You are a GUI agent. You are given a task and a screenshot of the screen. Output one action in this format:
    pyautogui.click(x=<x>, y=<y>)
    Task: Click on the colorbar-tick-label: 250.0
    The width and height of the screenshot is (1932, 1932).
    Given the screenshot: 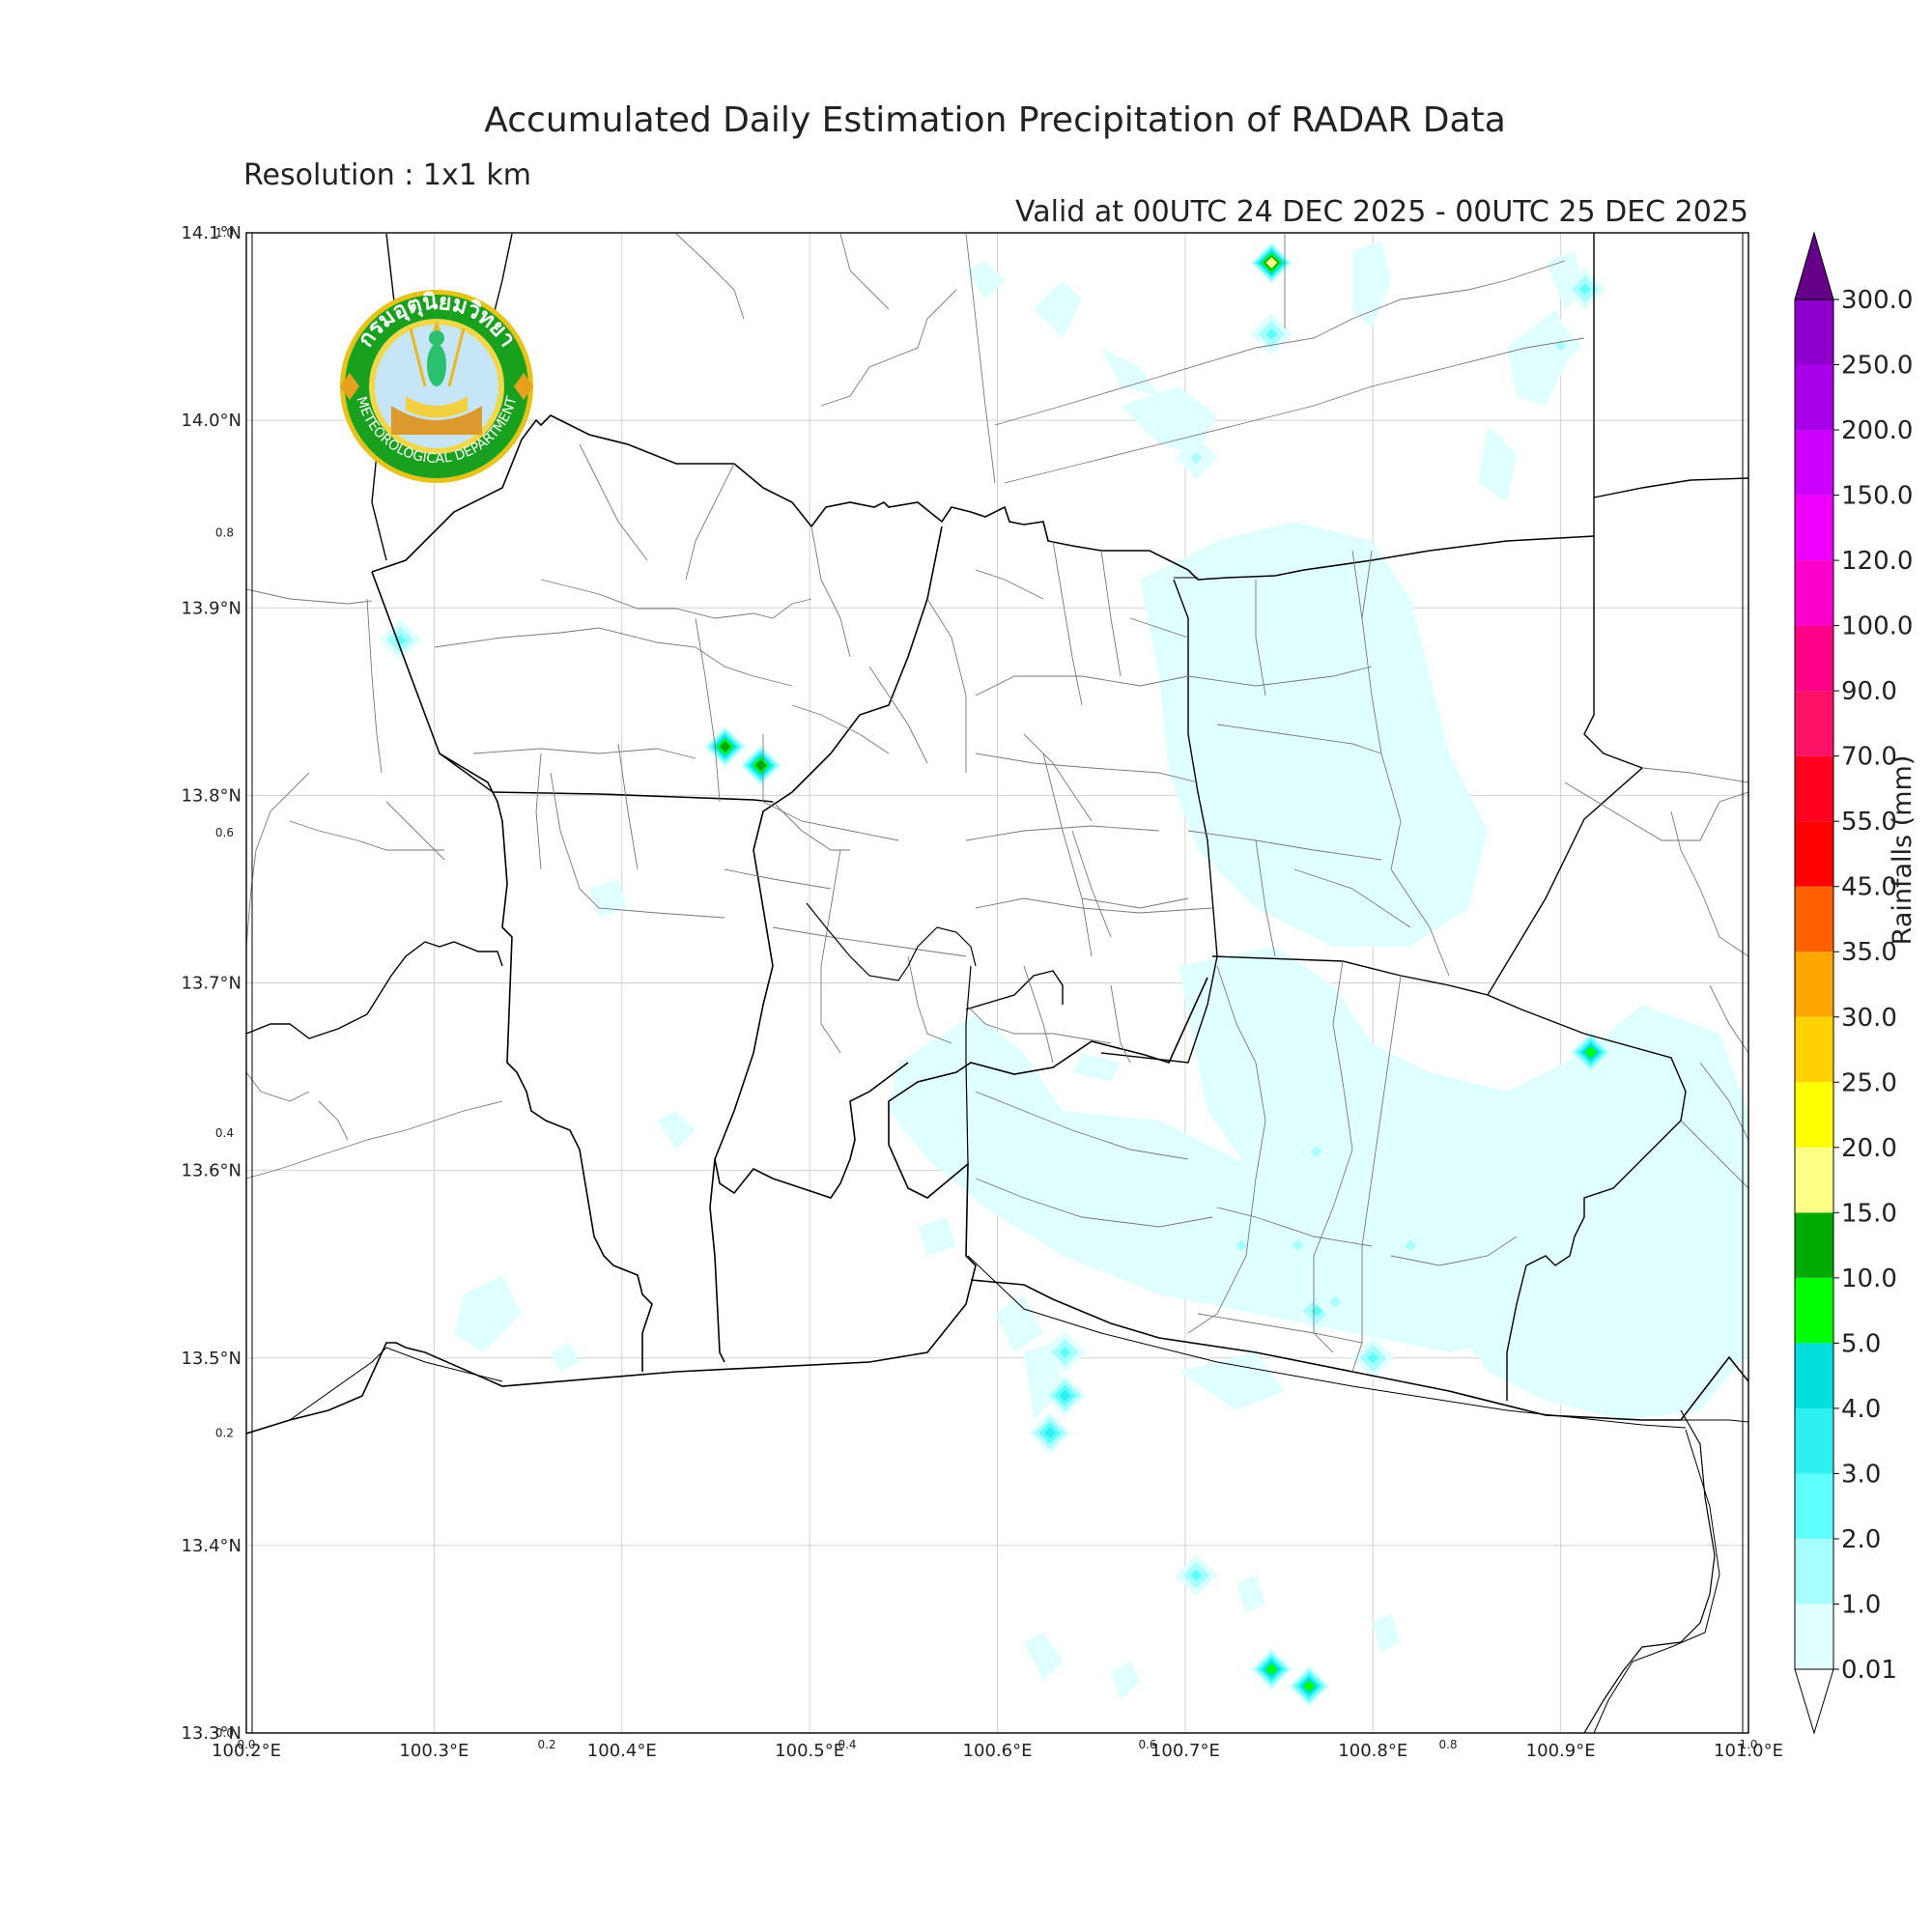 What is the action you would take?
    pyautogui.click(x=1877, y=366)
    